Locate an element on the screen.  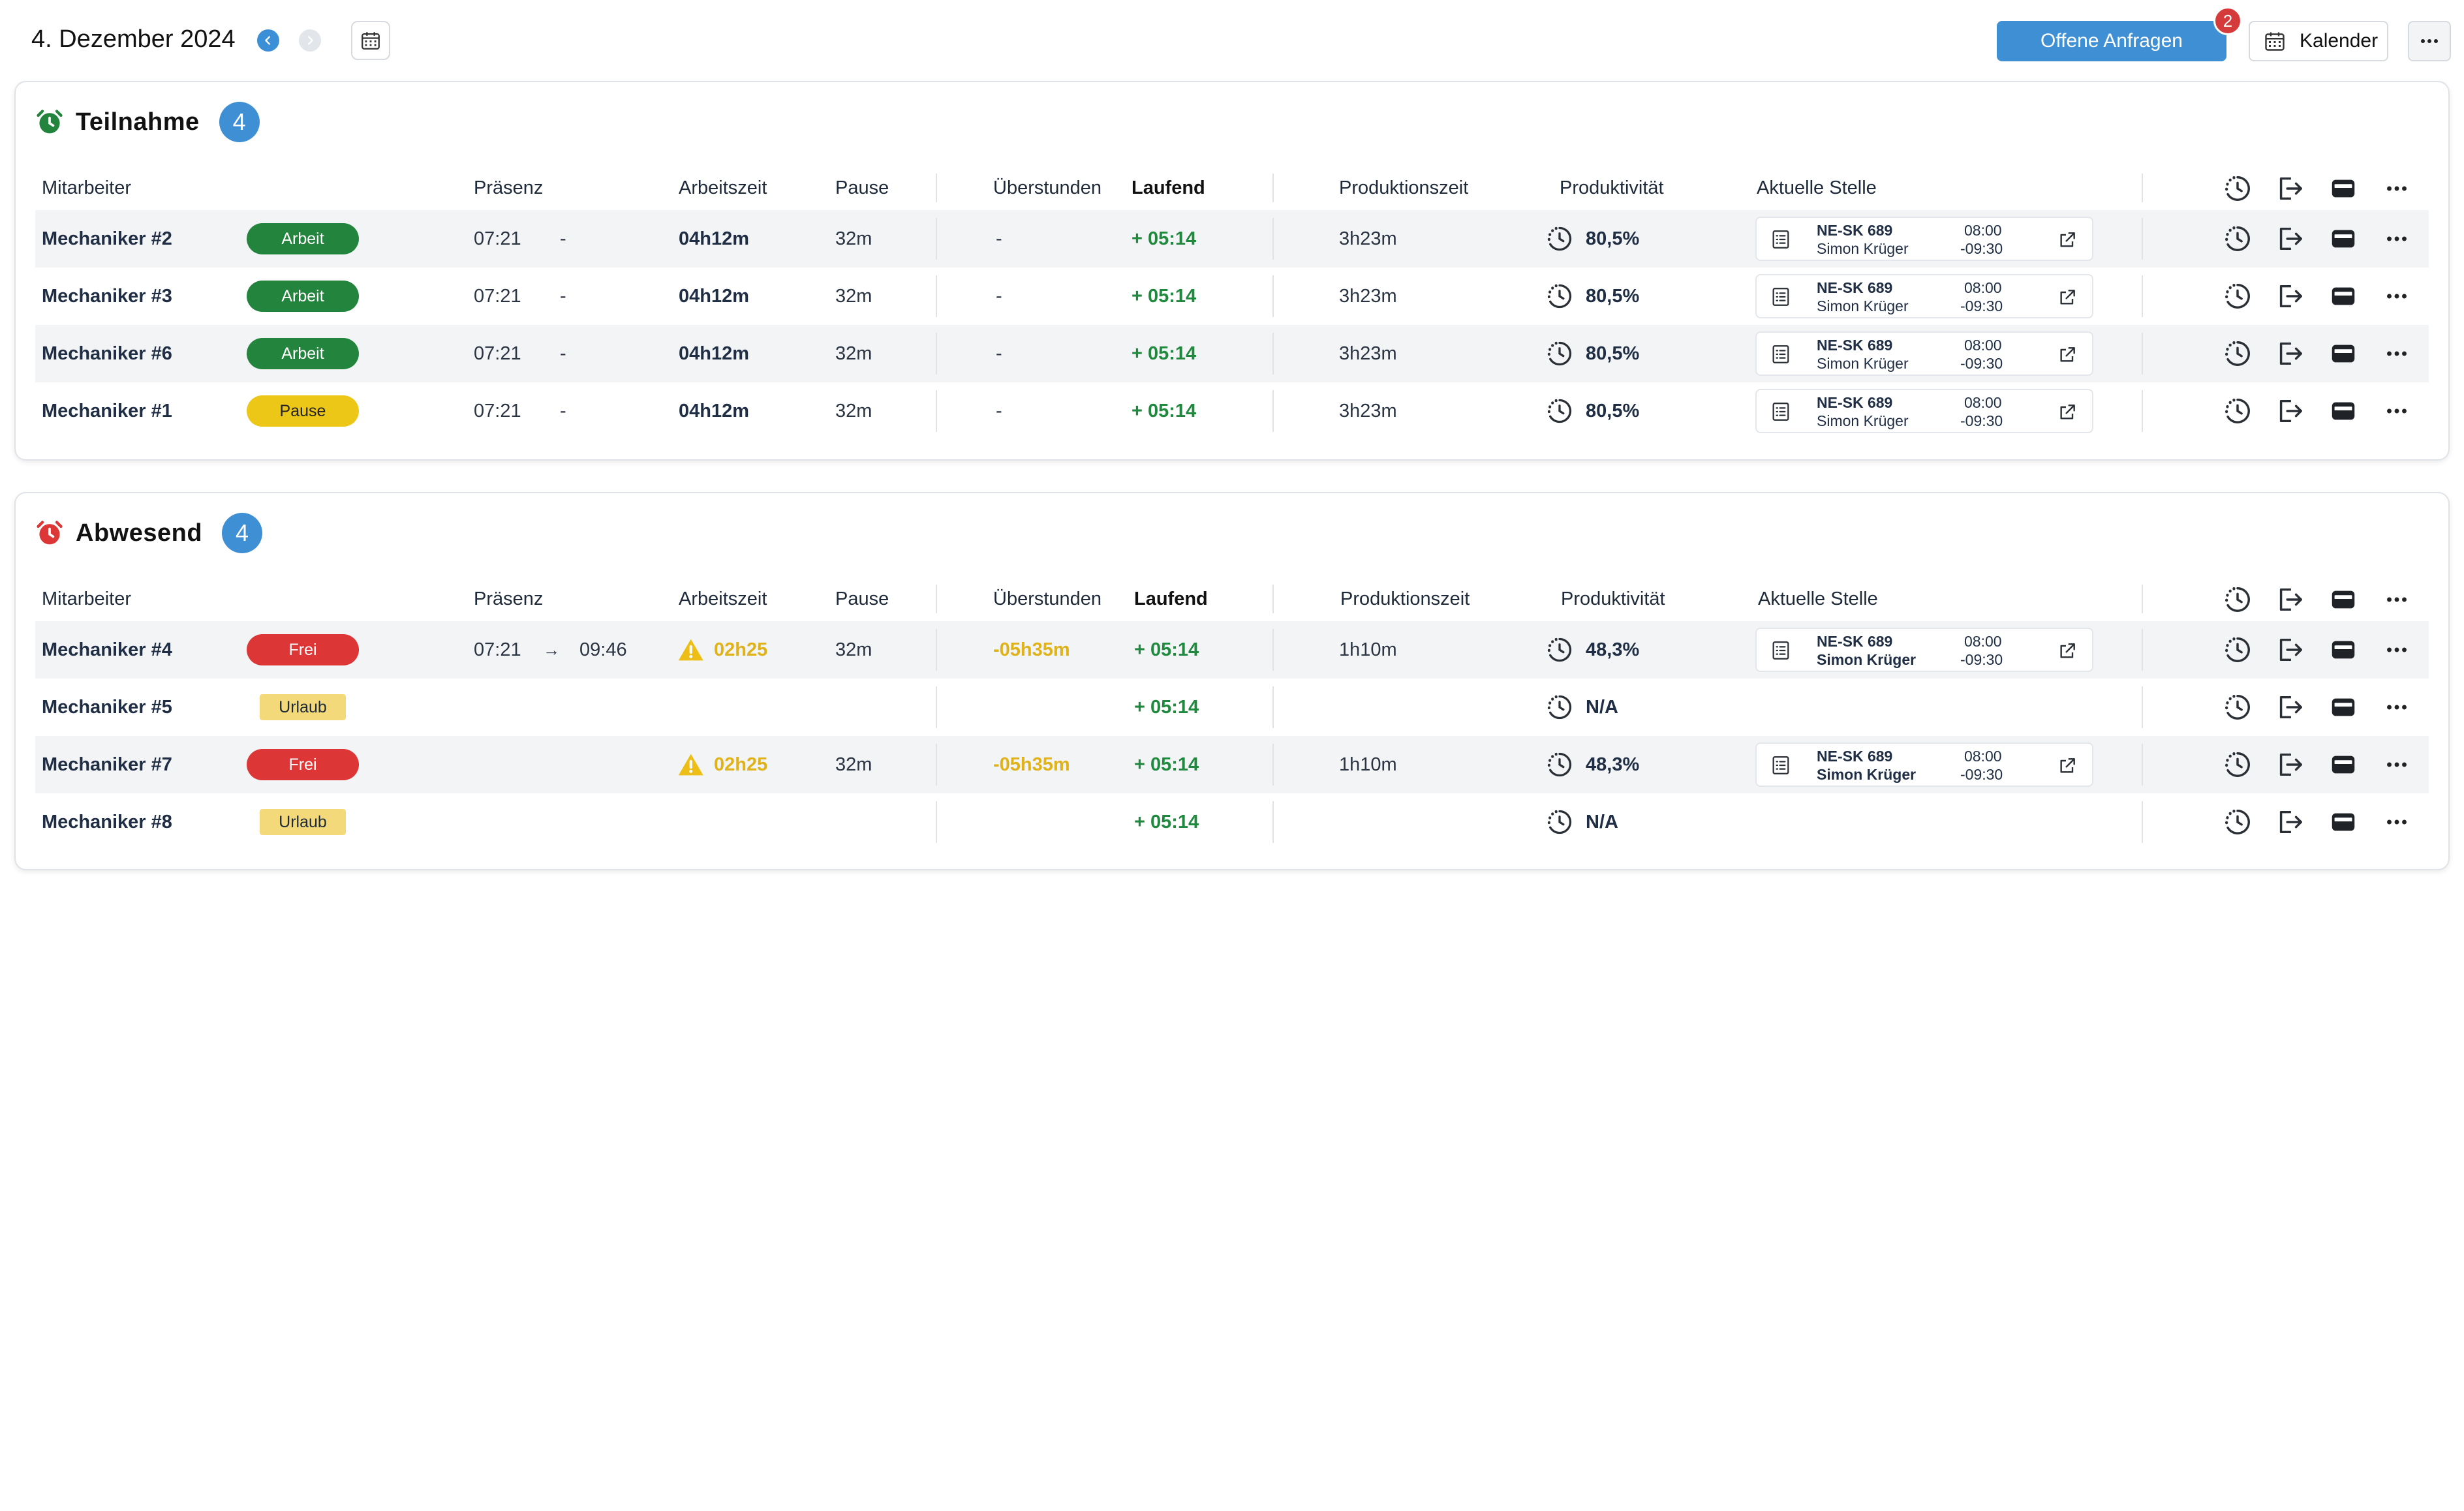
stelle-person: Simon Krüger is located at coordinates (1863, 364).